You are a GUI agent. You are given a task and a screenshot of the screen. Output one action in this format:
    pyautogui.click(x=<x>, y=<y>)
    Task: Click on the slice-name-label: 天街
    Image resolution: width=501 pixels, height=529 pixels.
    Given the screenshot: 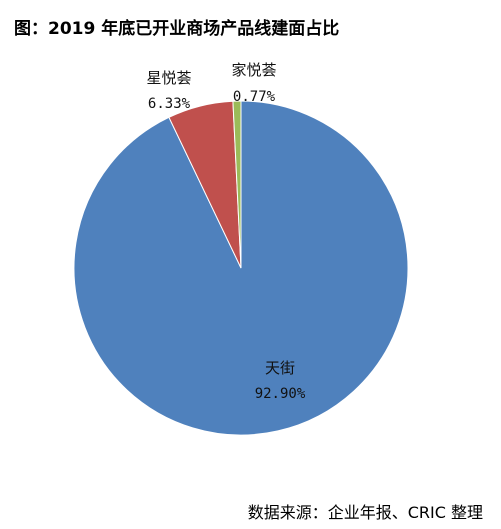 What is the action you would take?
    pyautogui.click(x=280, y=368)
    